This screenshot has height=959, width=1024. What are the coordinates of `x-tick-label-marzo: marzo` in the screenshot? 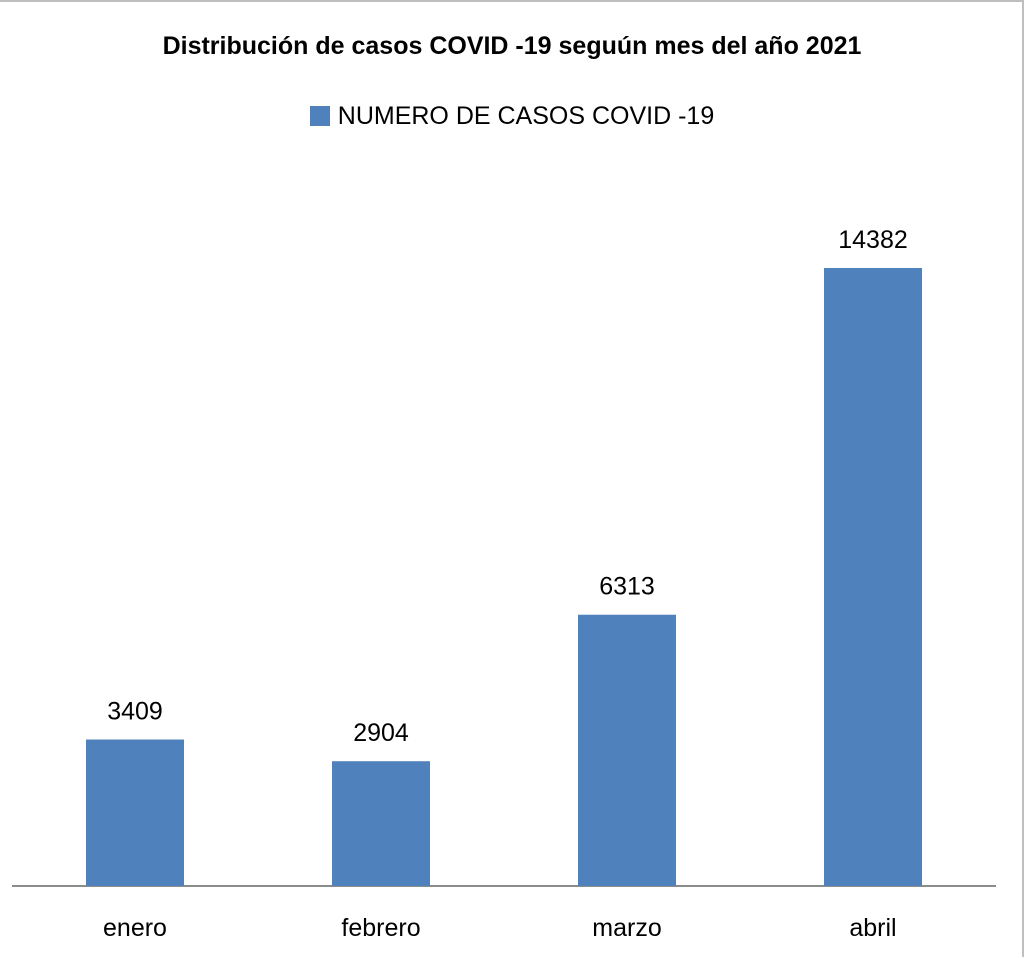 It's located at (626, 928).